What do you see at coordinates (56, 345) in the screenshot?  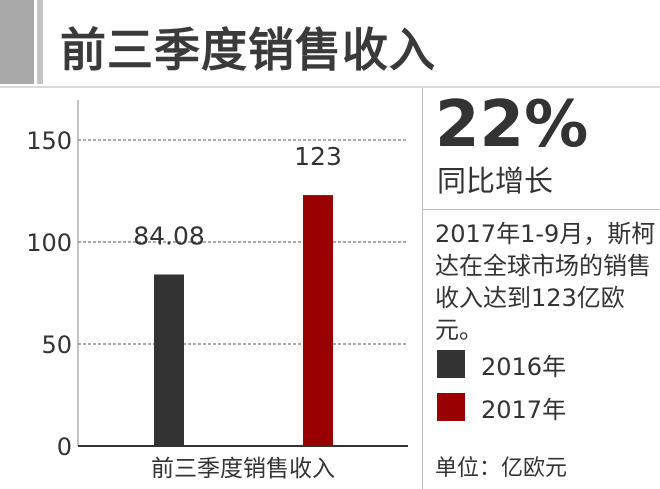 I see `y-tick-label: 50` at bounding box center [56, 345].